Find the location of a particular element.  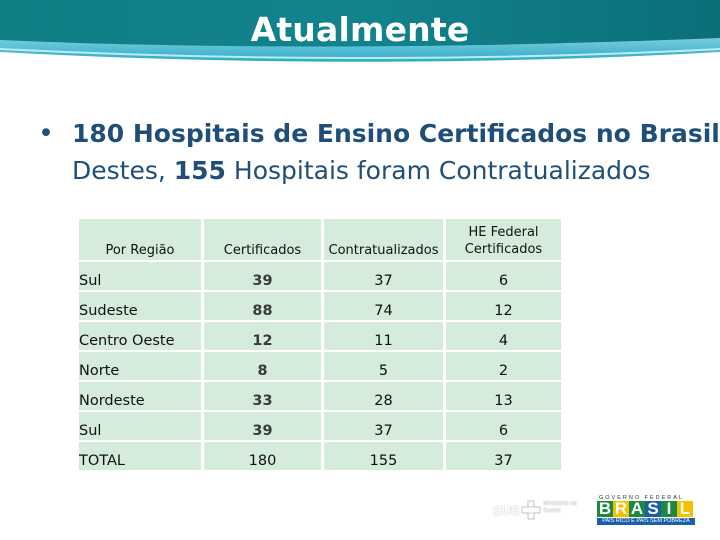

cell-contratualizados: 11 is located at coordinates (385, 337).